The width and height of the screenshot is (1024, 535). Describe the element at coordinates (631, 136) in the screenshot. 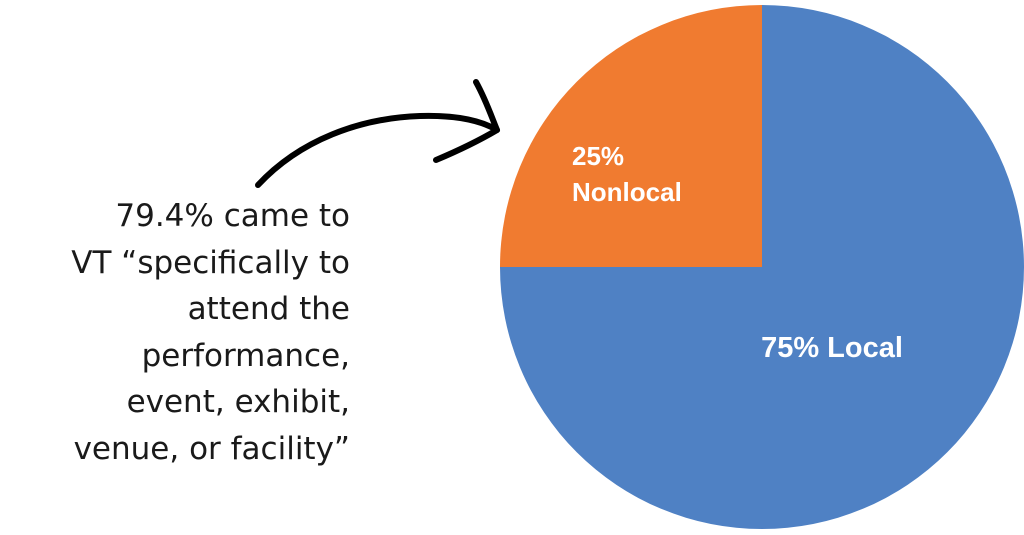

I see `pie-slice-nonlocal` at that location.